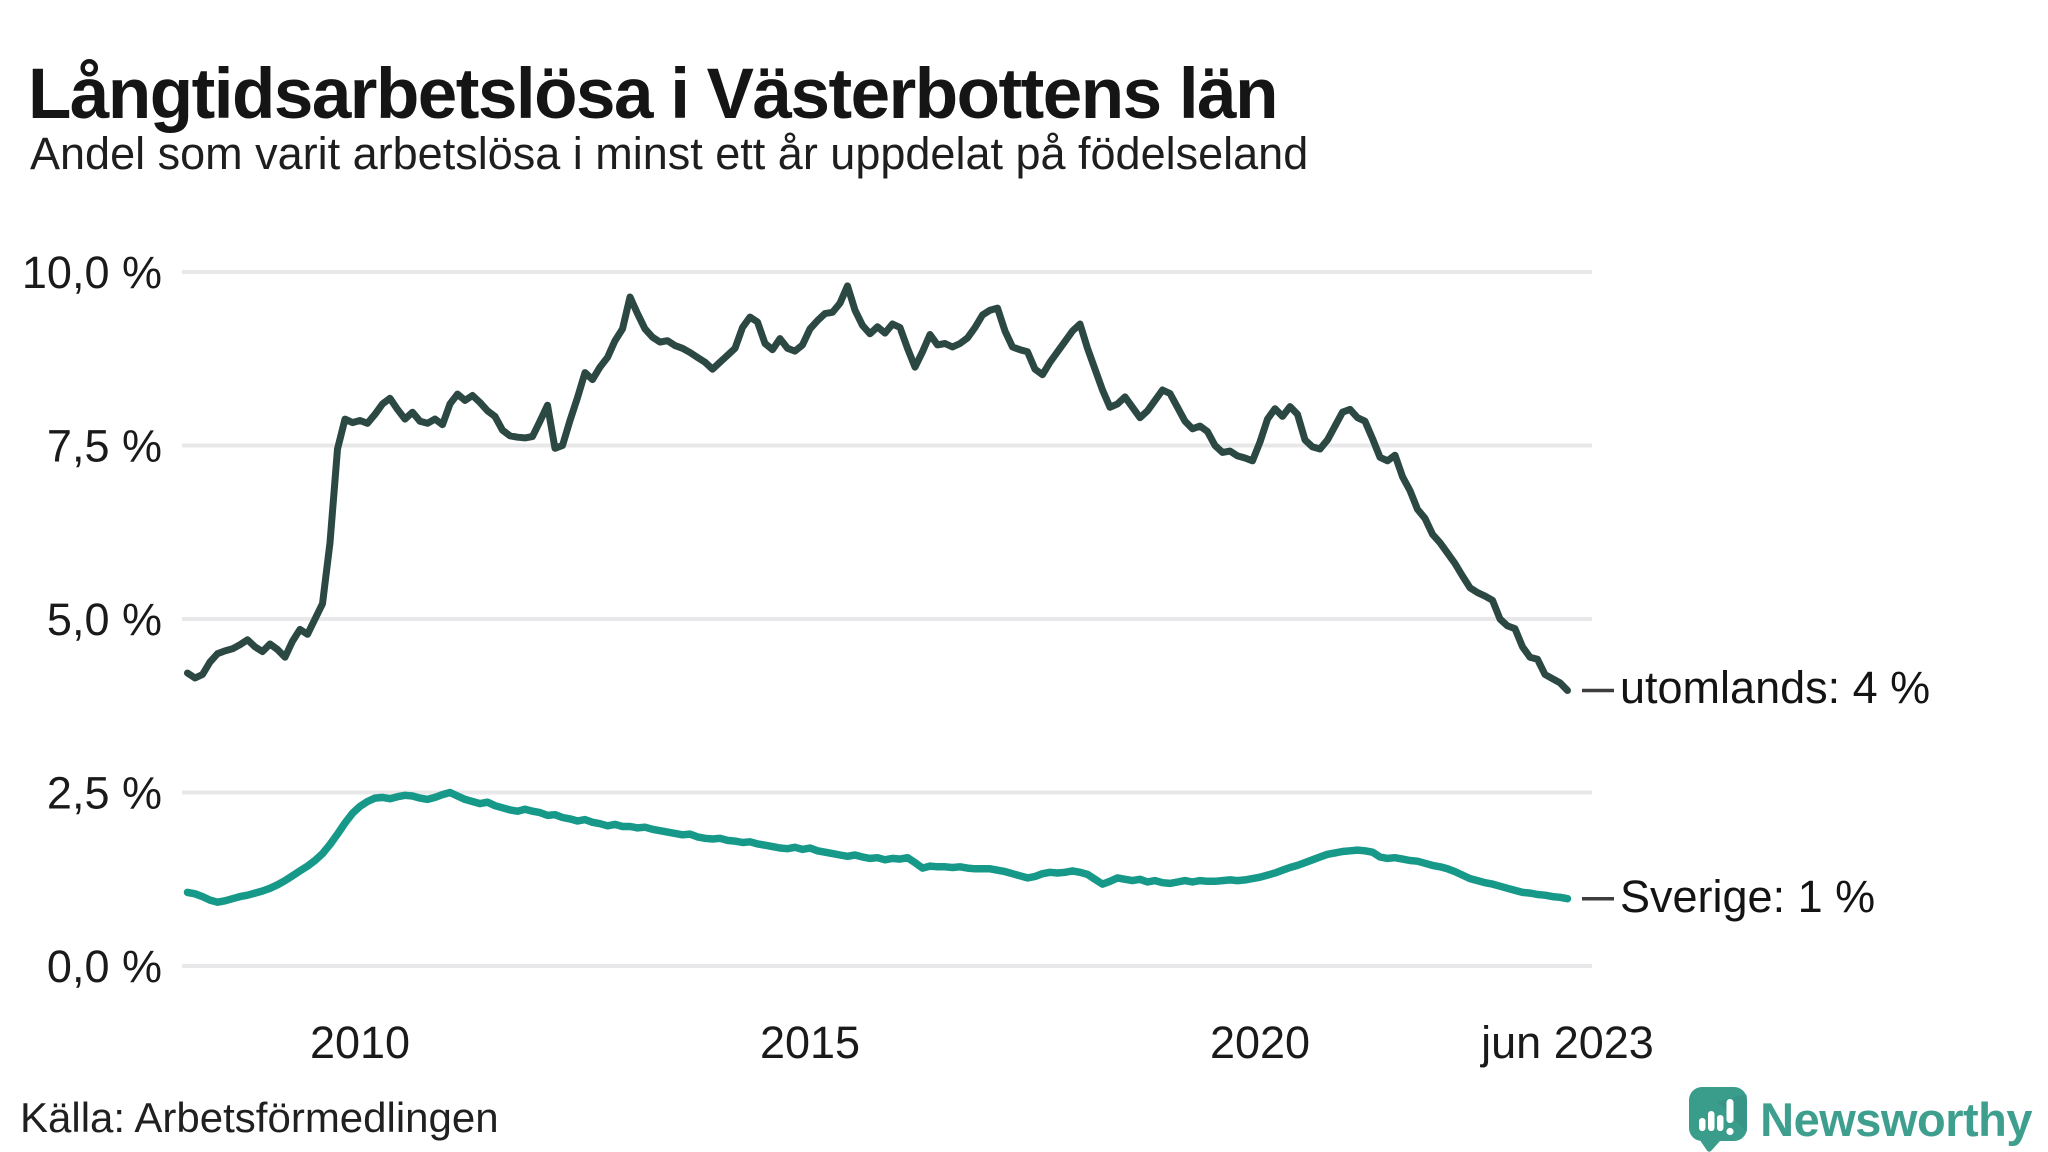  Describe the element at coordinates (1260, 1042) in the screenshot. I see `x-axis-tick-label: 2020` at that location.